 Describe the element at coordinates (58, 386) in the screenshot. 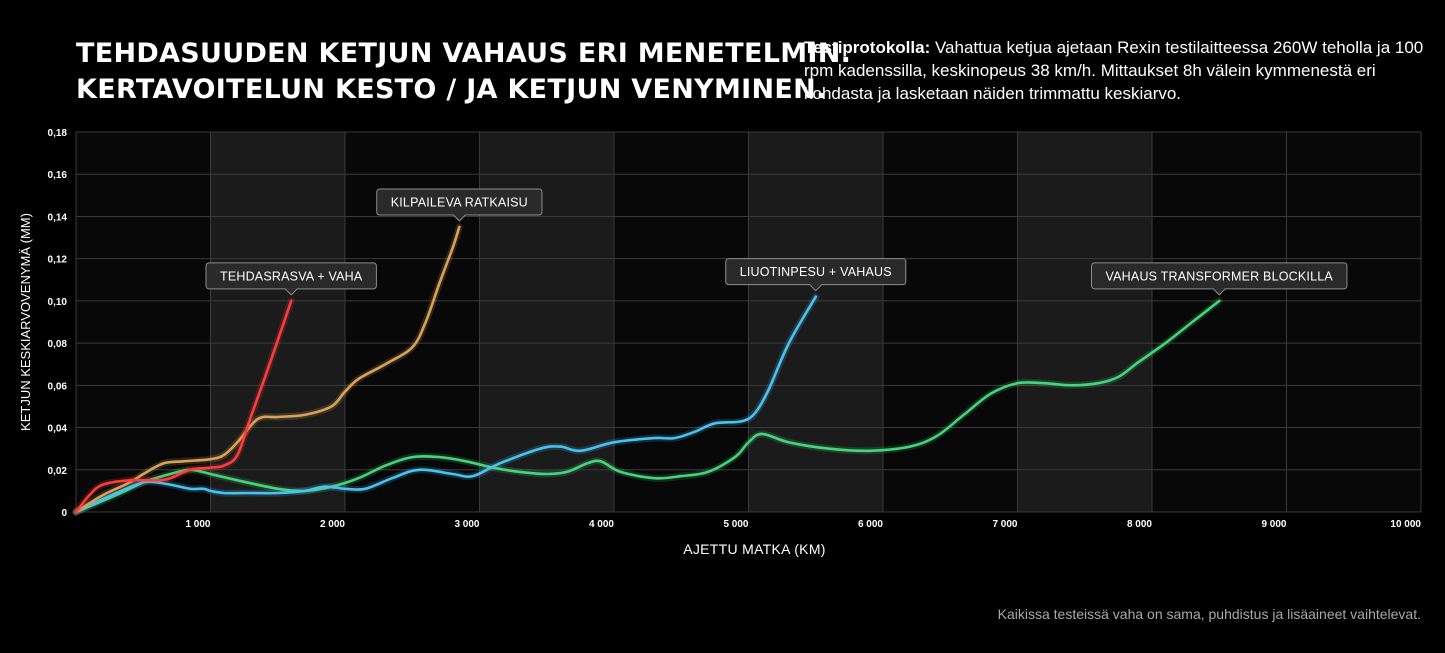

I see `y-tick-label: 0,06` at that location.